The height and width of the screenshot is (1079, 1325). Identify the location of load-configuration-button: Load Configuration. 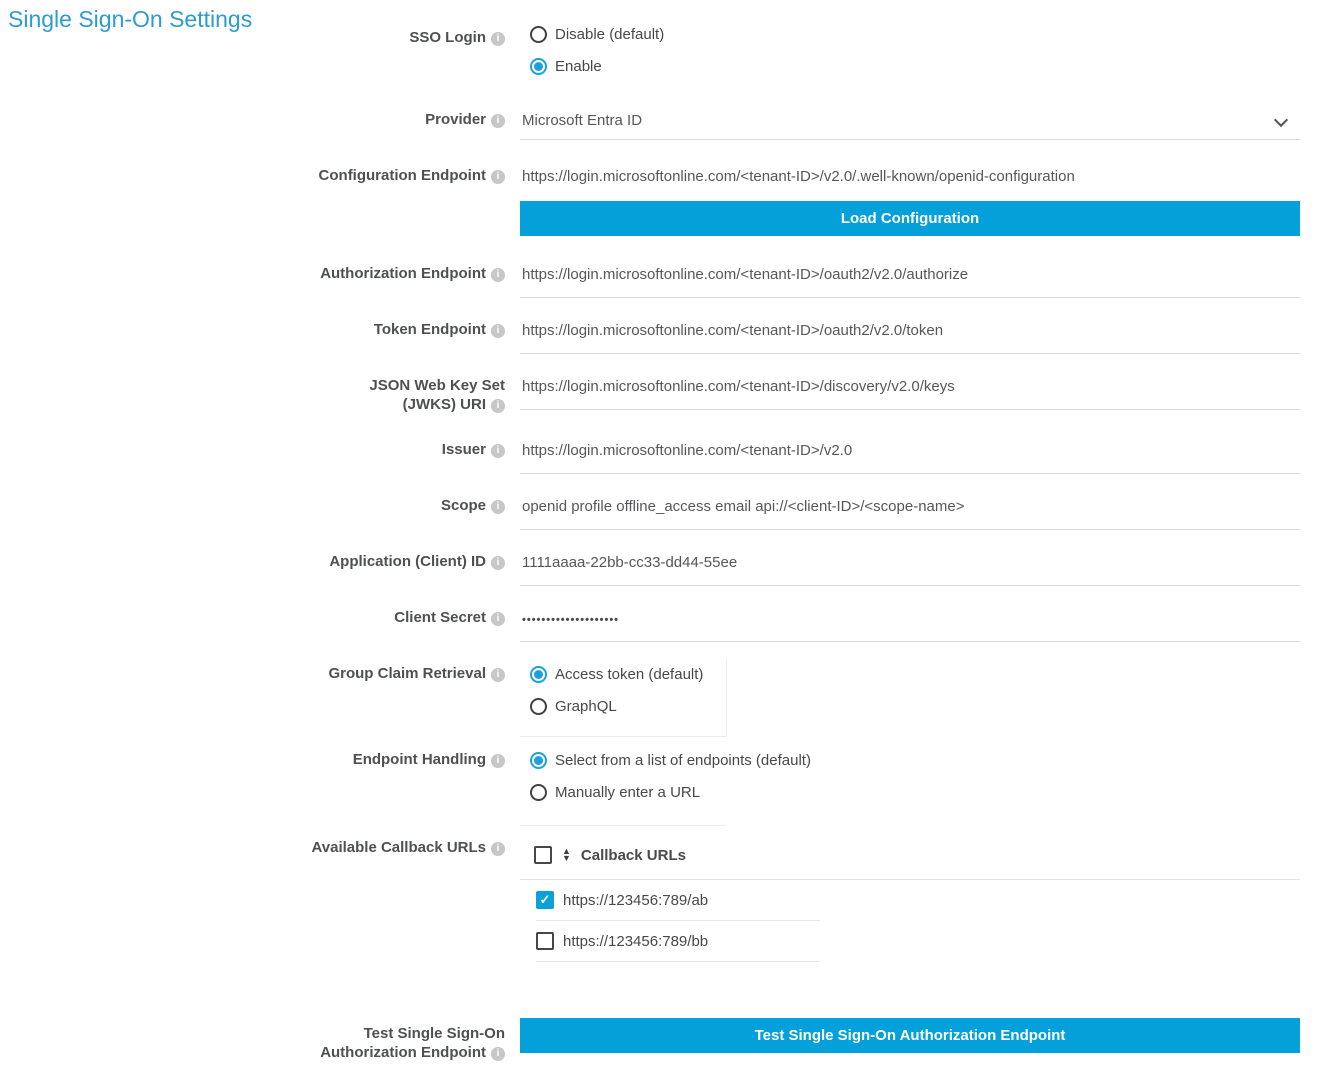
(910, 218).